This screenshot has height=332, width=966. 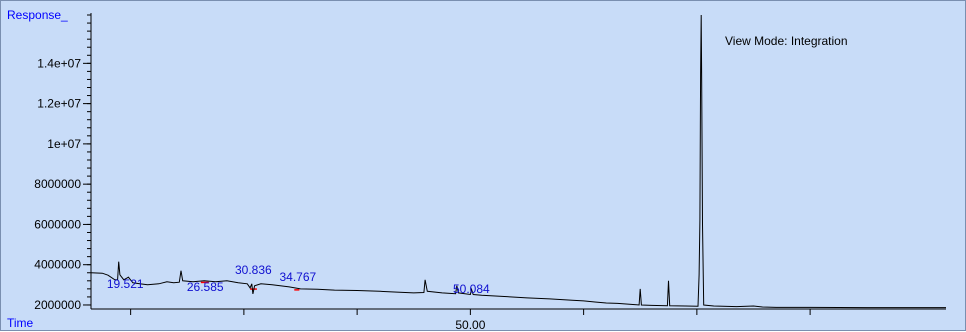 What do you see at coordinates (253, 270) in the screenshot?
I see `peak-label: 30.836` at bounding box center [253, 270].